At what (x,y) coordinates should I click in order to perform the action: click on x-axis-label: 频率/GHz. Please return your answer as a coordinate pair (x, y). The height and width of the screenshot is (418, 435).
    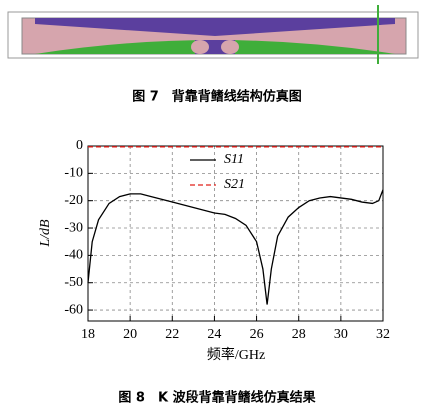
    Looking at the image, I should click on (236, 354).